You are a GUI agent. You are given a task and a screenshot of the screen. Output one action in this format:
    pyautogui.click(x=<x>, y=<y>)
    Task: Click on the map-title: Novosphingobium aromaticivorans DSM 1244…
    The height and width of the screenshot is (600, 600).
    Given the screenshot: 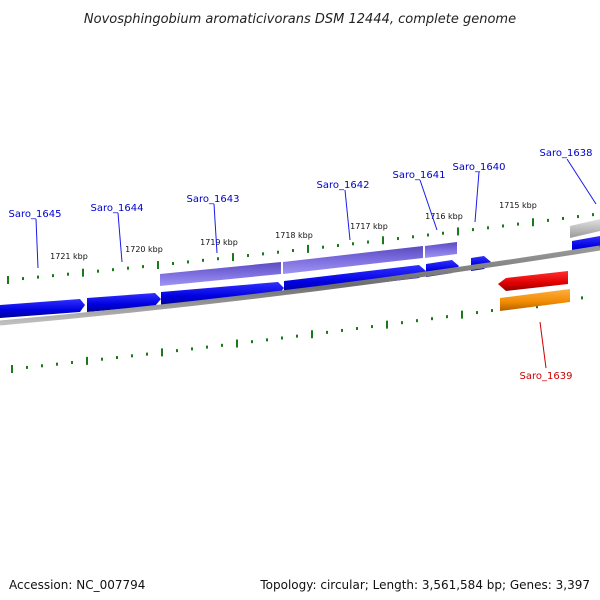 What is the action you would take?
    pyautogui.click(x=300, y=19)
    